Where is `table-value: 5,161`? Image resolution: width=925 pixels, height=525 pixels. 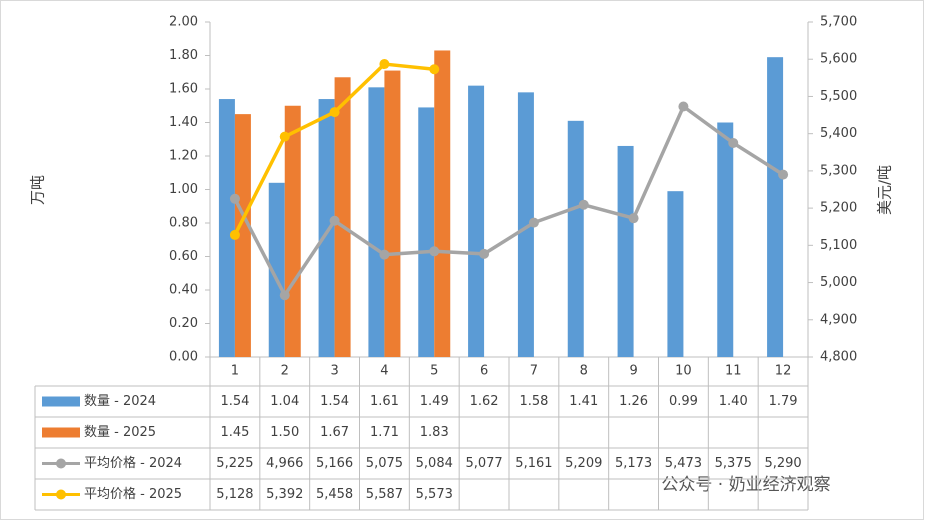 table-value: 5,161 is located at coordinates (533, 463).